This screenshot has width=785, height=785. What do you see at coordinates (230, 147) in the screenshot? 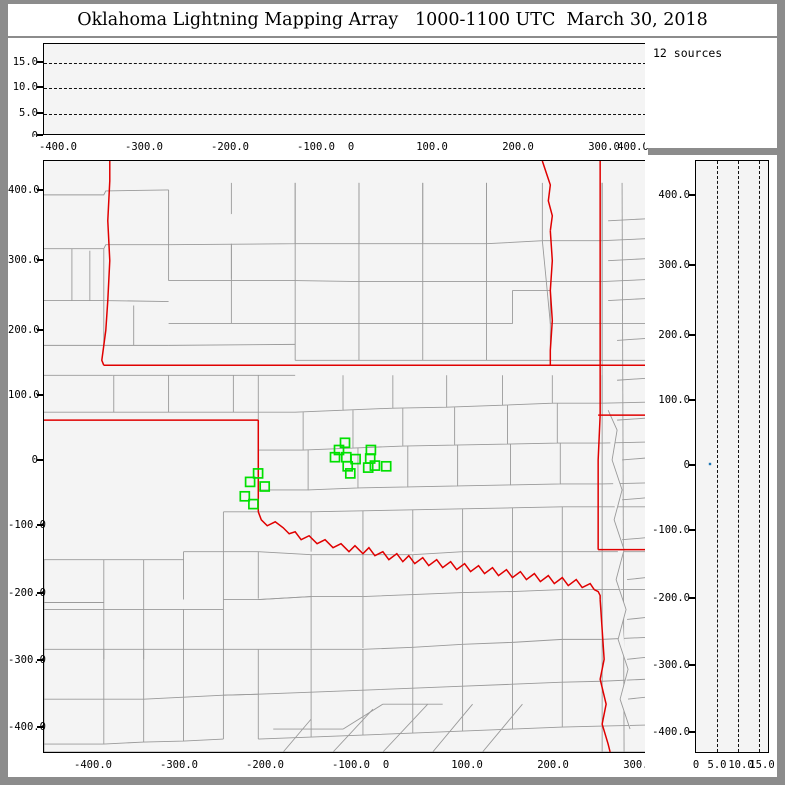
I see `top-xtick--200: -200.0` at bounding box center [230, 147].